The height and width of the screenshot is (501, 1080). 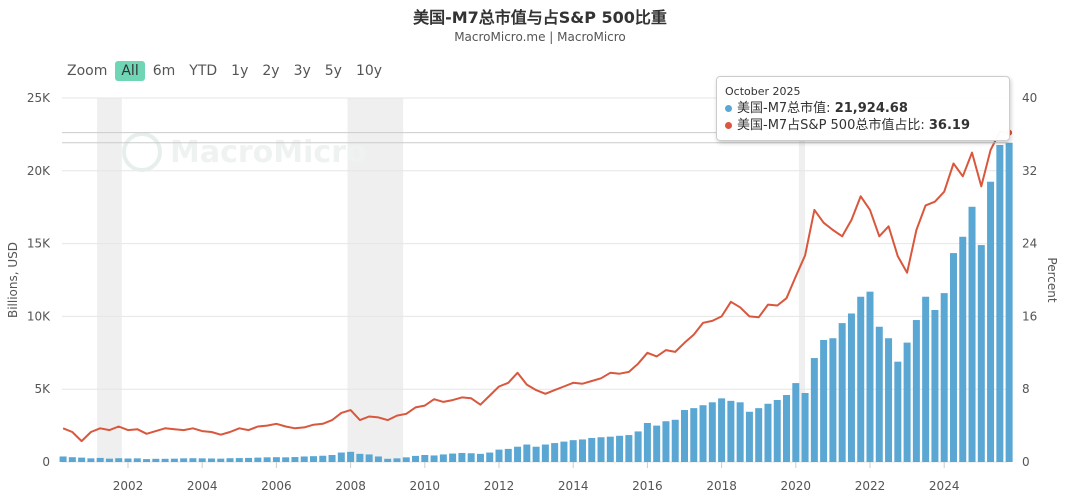 I want to click on tooltip-date: October 2025, so click(x=763, y=91).